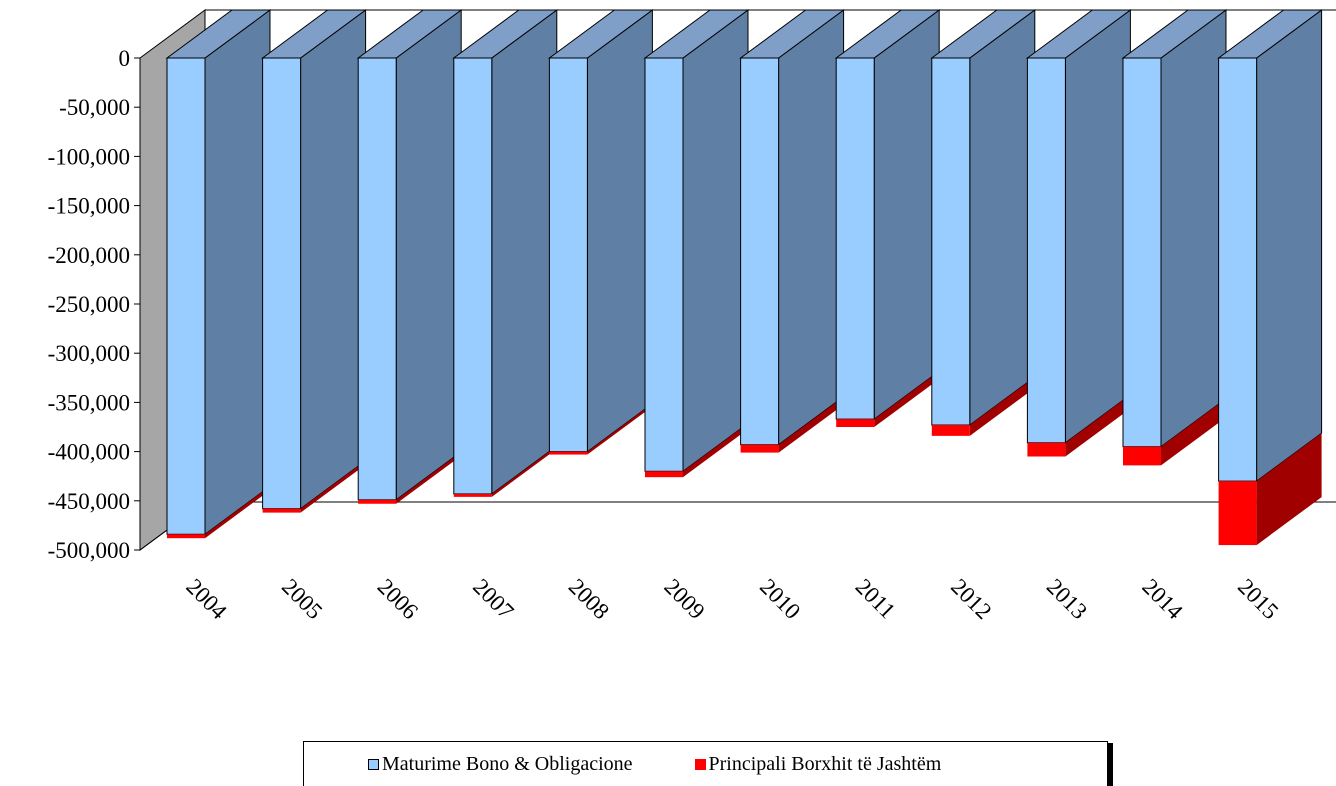 This screenshot has width=1336, height=786. Describe the element at coordinates (89, 550) in the screenshot. I see `y-tick-label: -500,000` at that location.